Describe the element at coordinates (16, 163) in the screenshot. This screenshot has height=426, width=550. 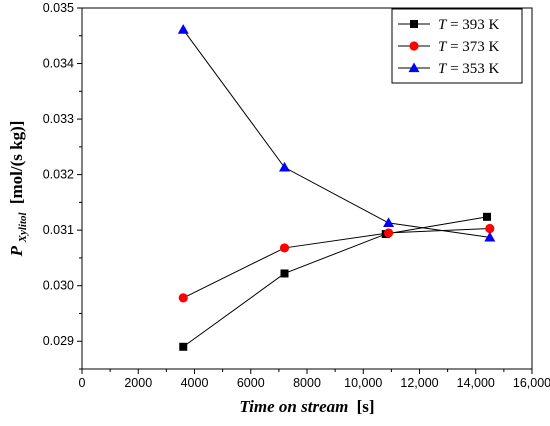
I see `y-axis-title-unit: [mol/(s kg)]` at that location.